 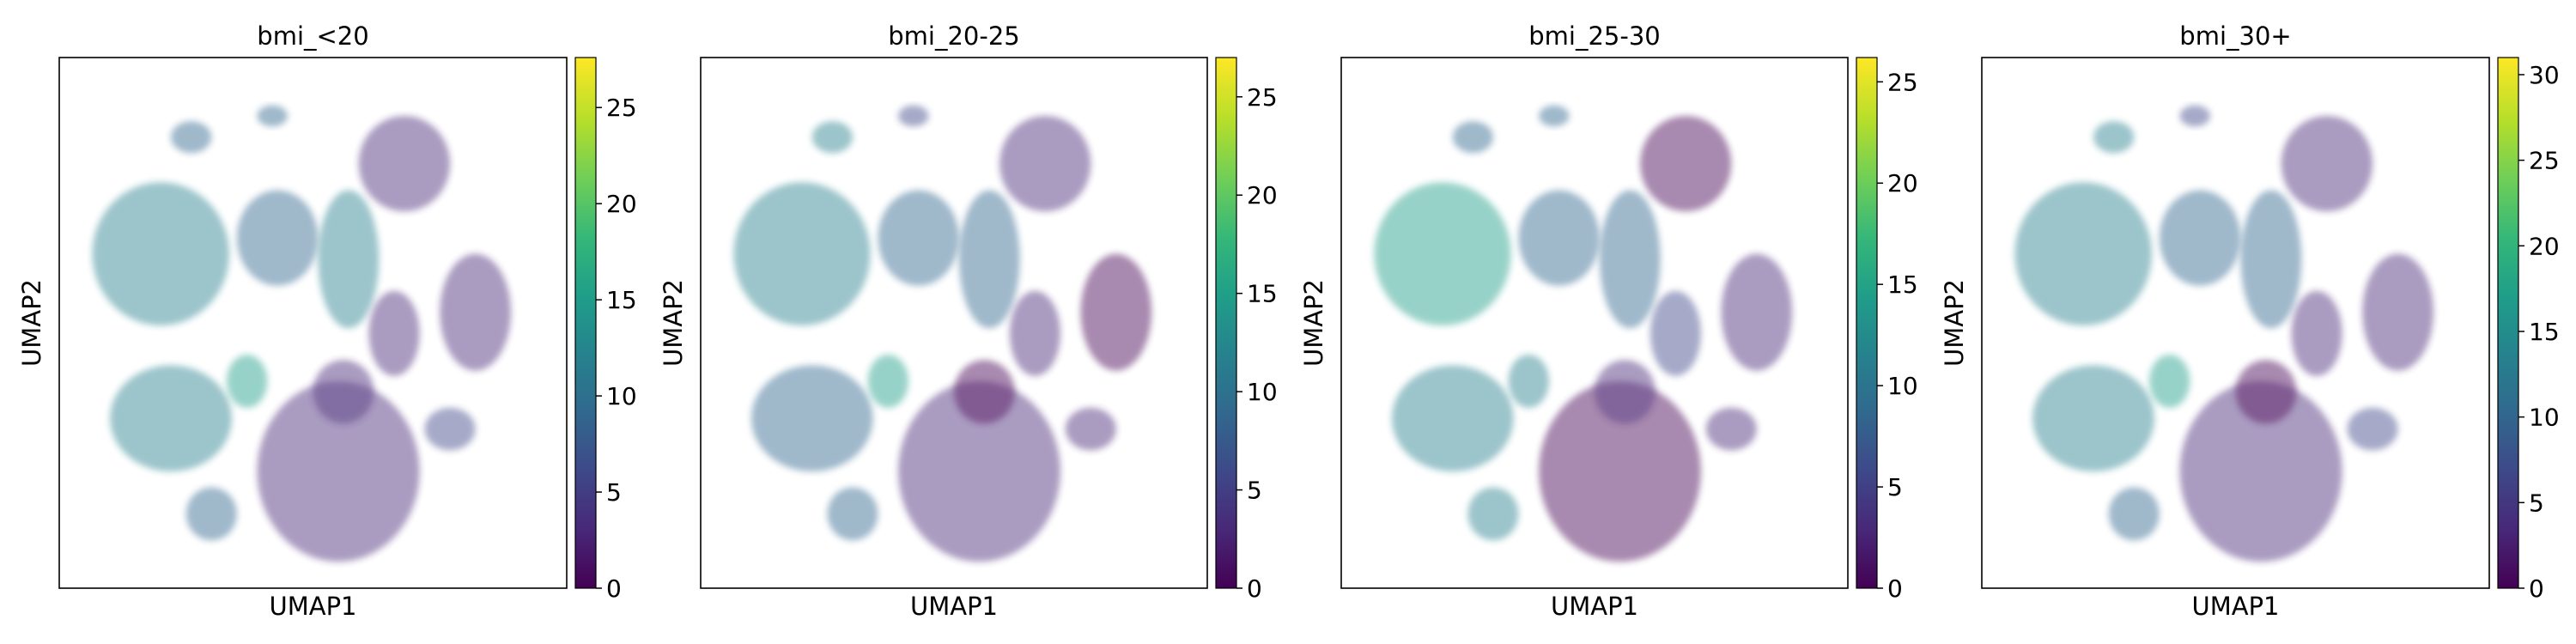 What do you see at coordinates (312, 36) in the screenshot?
I see `panel-title: bmi_<20` at bounding box center [312, 36].